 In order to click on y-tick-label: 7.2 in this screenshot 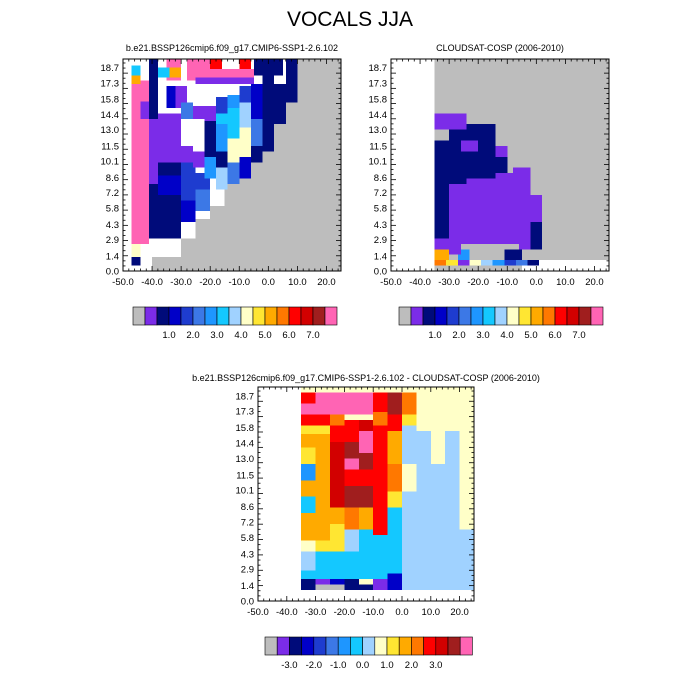, I will do `click(247, 522)`.